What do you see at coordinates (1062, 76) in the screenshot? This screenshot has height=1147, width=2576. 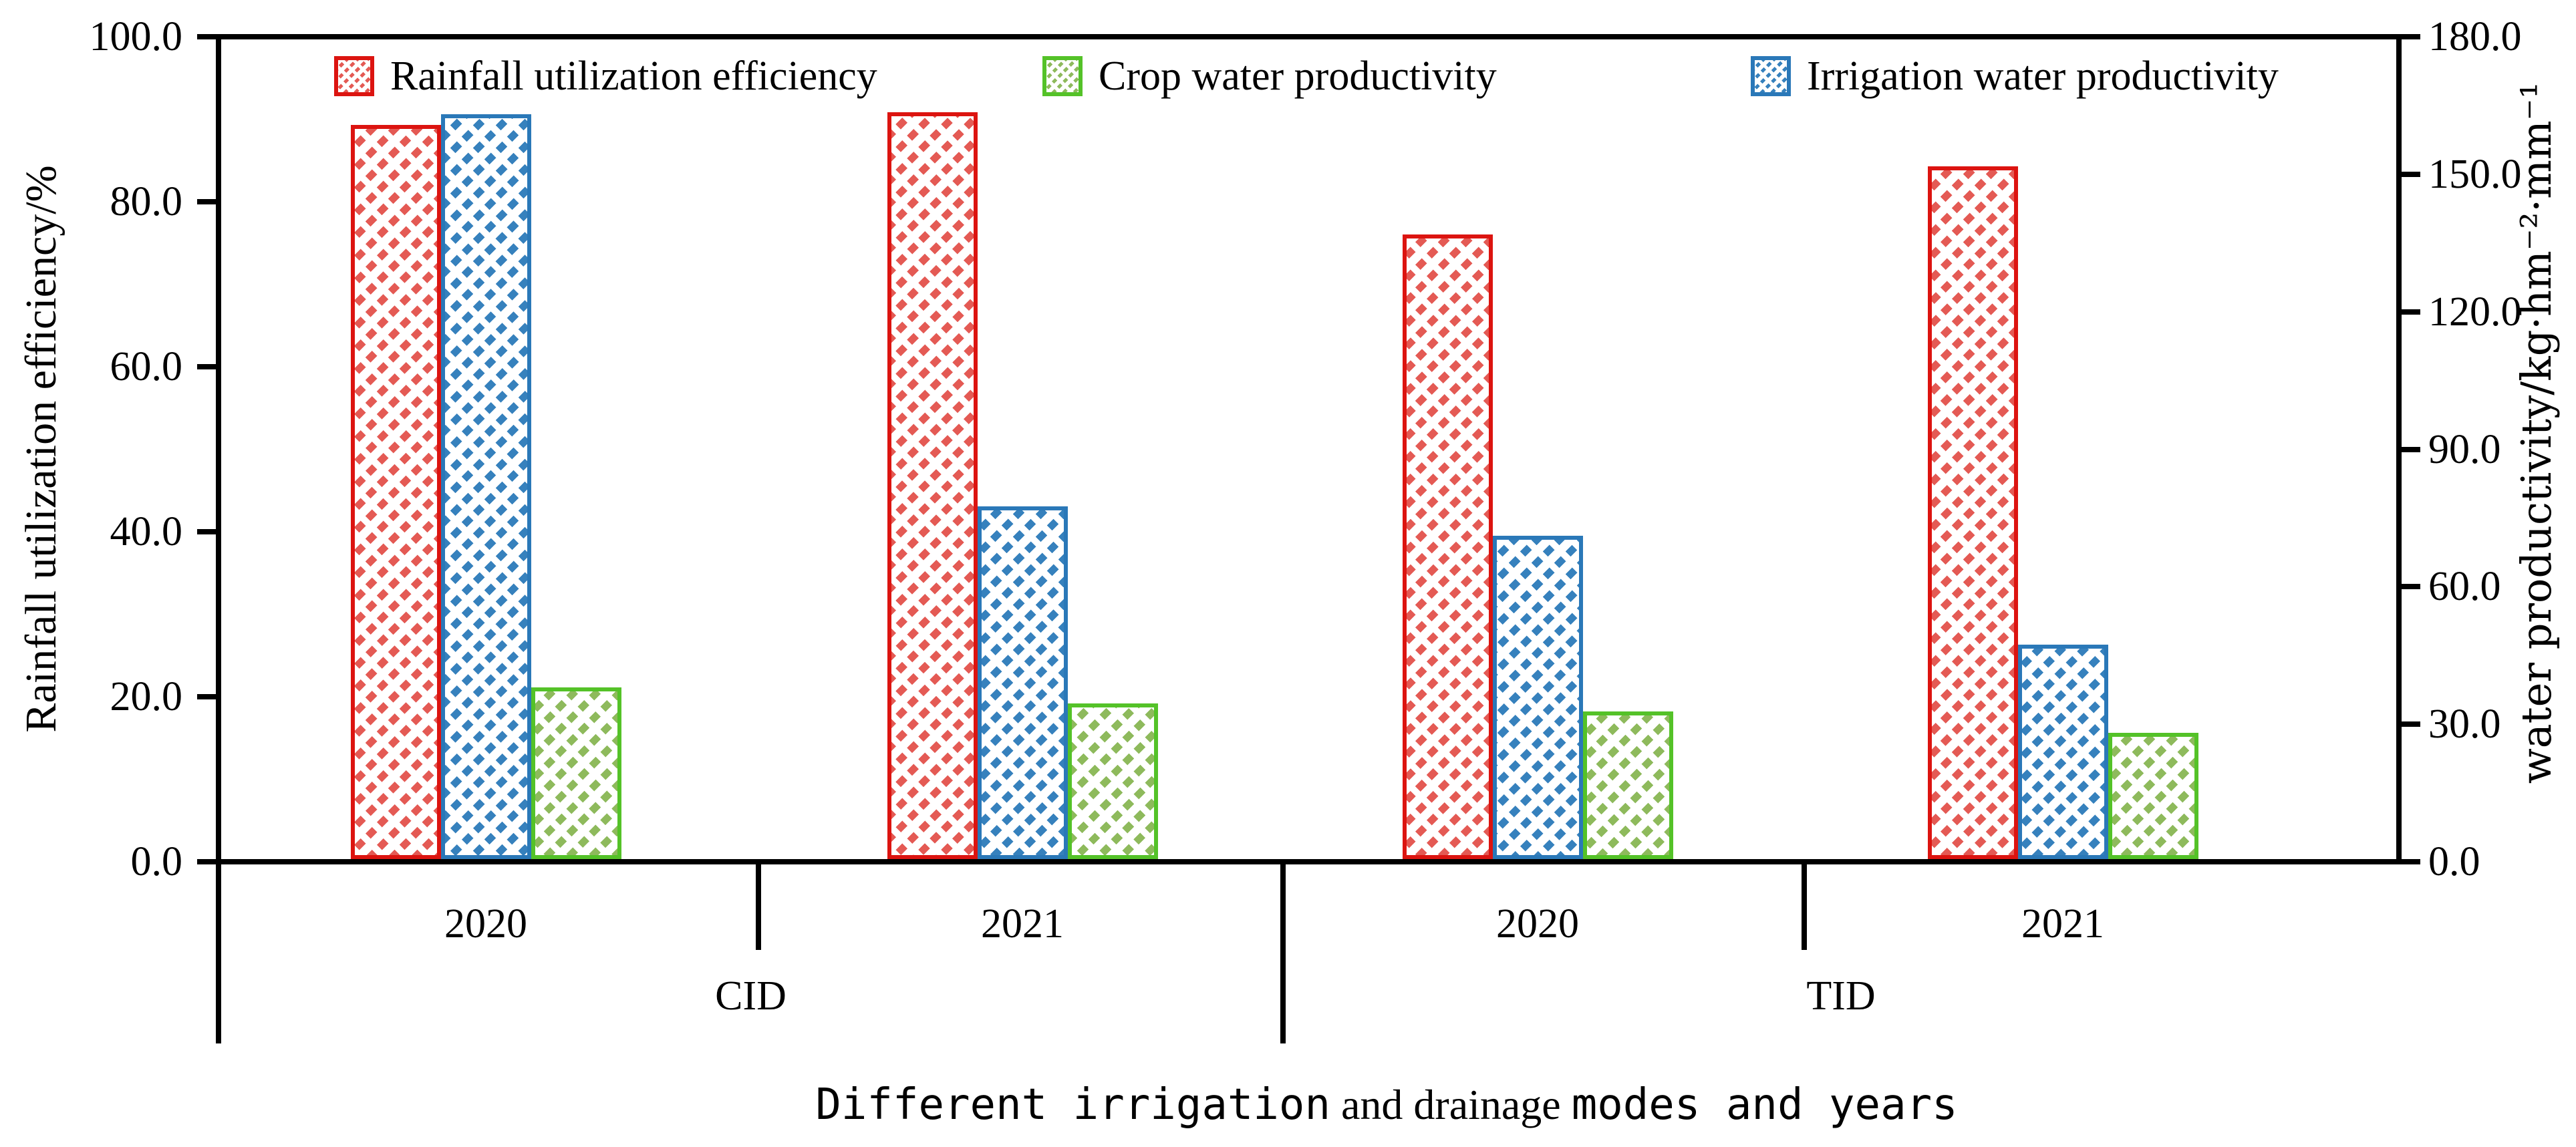 I see `legend-swatch-green-hatch-icon` at bounding box center [1062, 76].